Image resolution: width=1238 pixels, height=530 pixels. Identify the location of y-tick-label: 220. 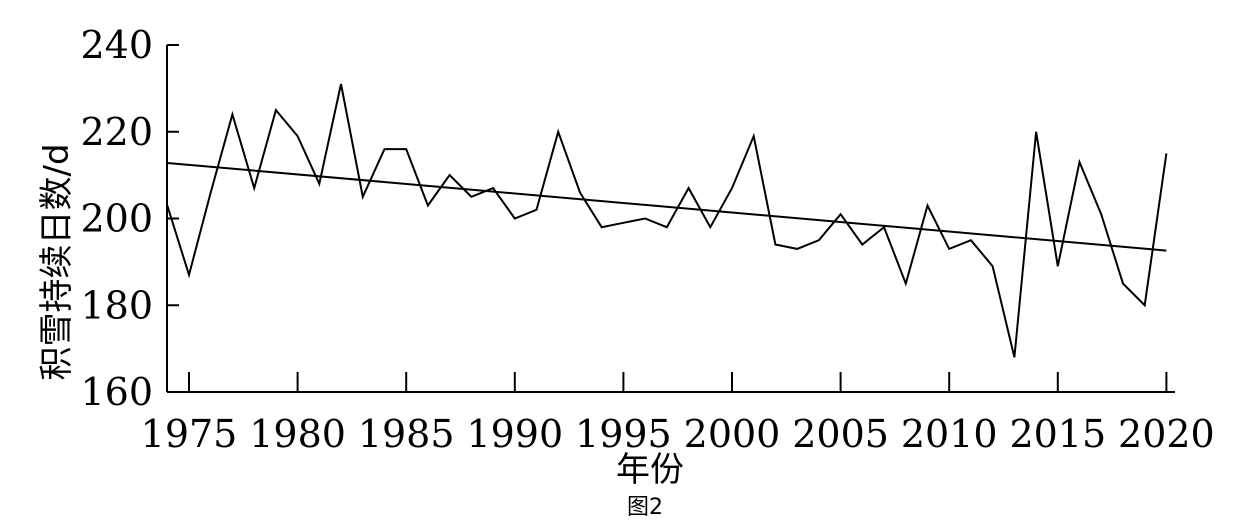
(116, 132).